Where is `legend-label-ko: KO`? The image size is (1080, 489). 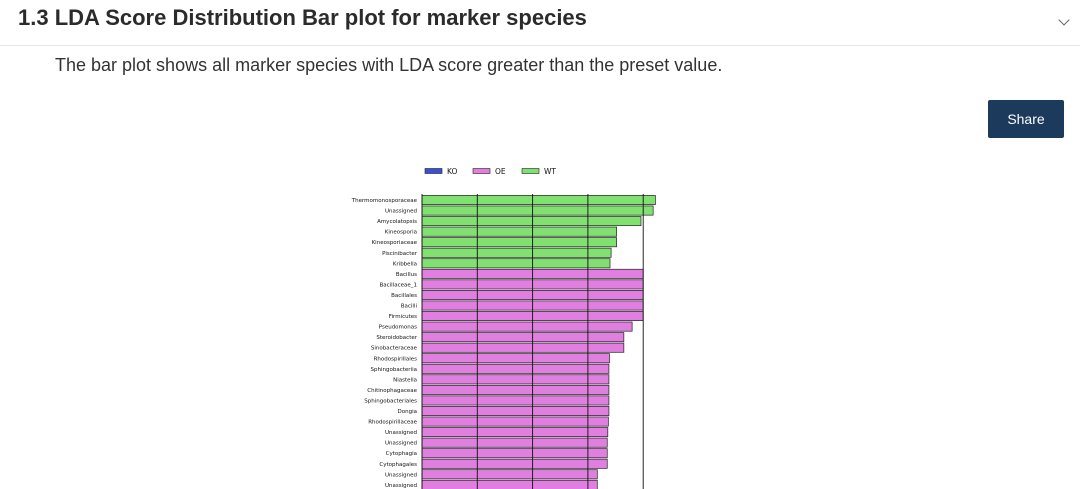
legend-label-ko: KO is located at coordinates (452, 171).